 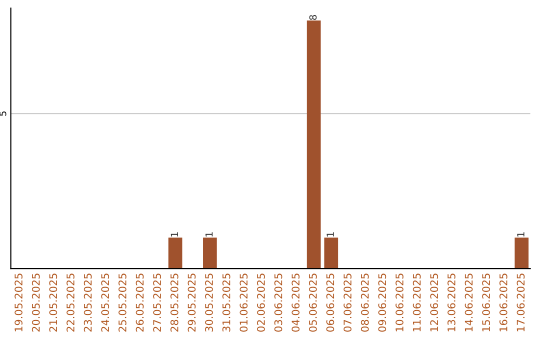 I want to click on x-tick-label: 29.05.2025, so click(x=192, y=303).